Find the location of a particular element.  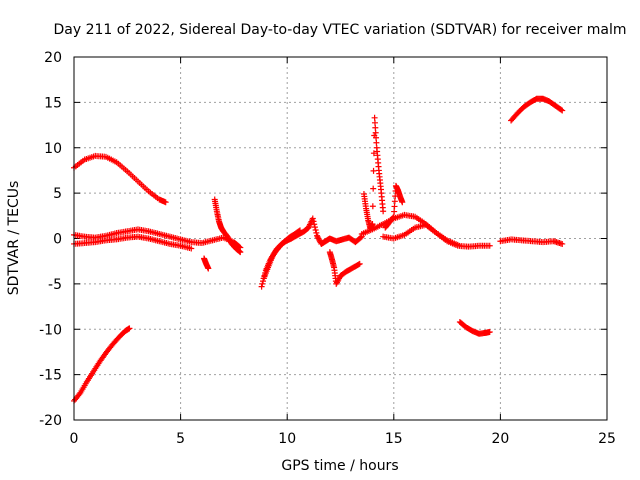

y-tick-label: -10 is located at coordinates (50, 330).